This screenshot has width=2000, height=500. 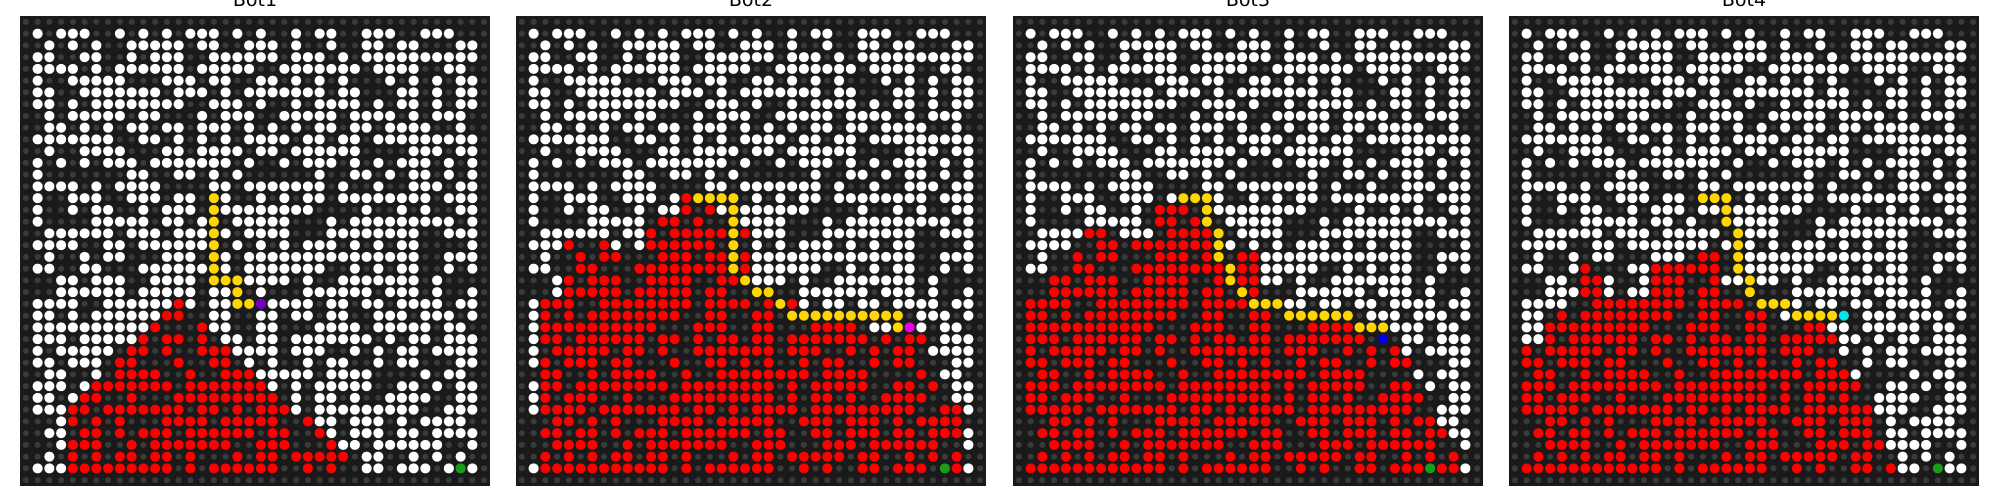 What do you see at coordinates (1265, 303) in the screenshot?
I see `path-cell` at bounding box center [1265, 303].